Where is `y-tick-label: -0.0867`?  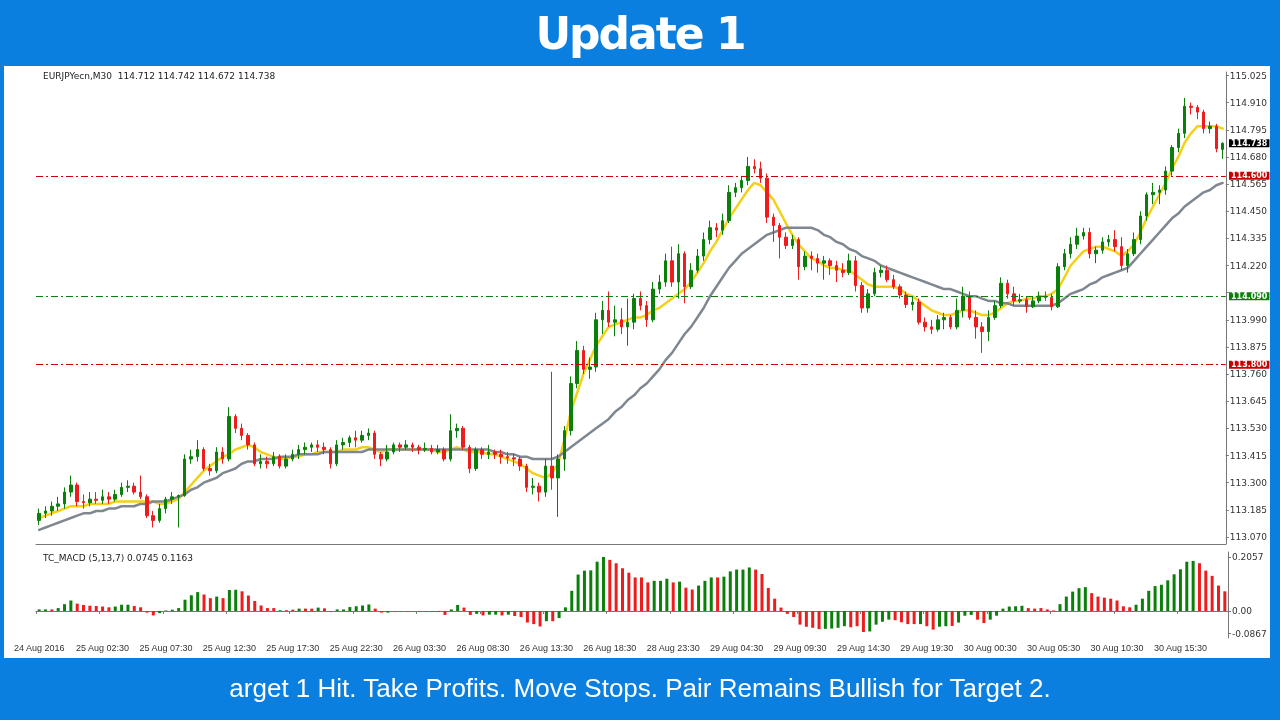
y-tick-label: -0.0867 is located at coordinates (1249, 633).